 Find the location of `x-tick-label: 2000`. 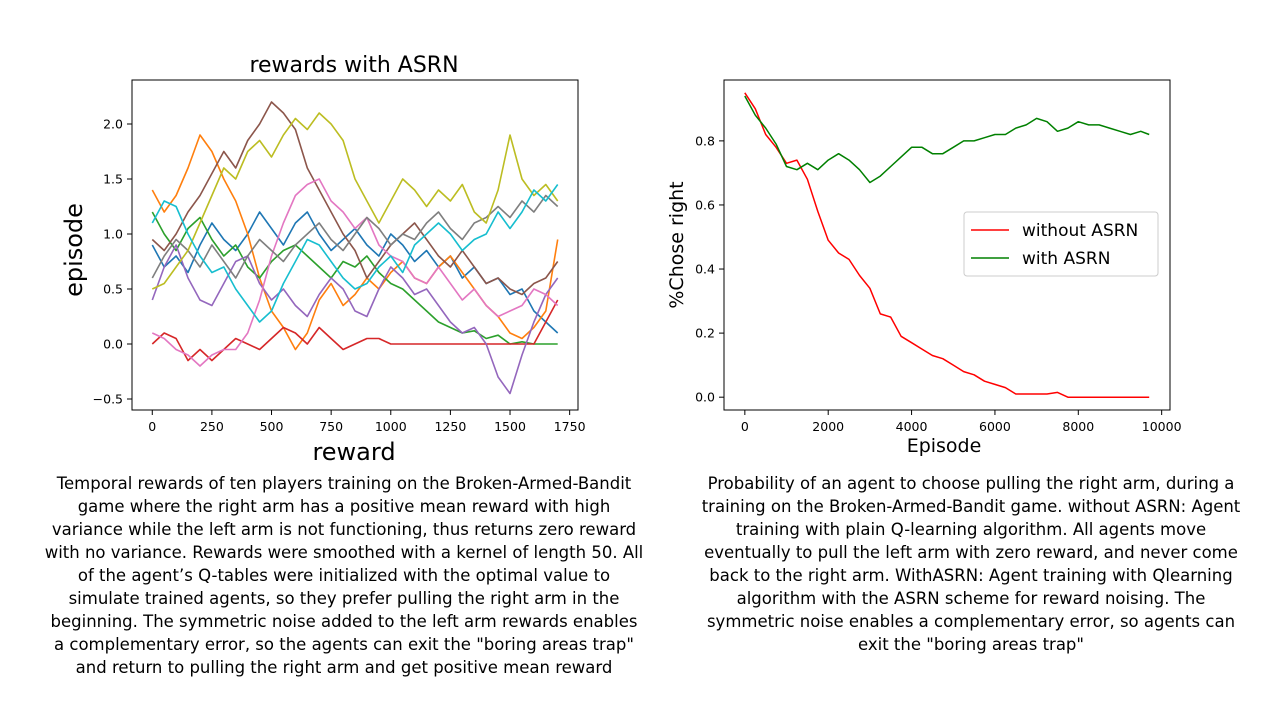

x-tick-label: 2000 is located at coordinates (828, 426).